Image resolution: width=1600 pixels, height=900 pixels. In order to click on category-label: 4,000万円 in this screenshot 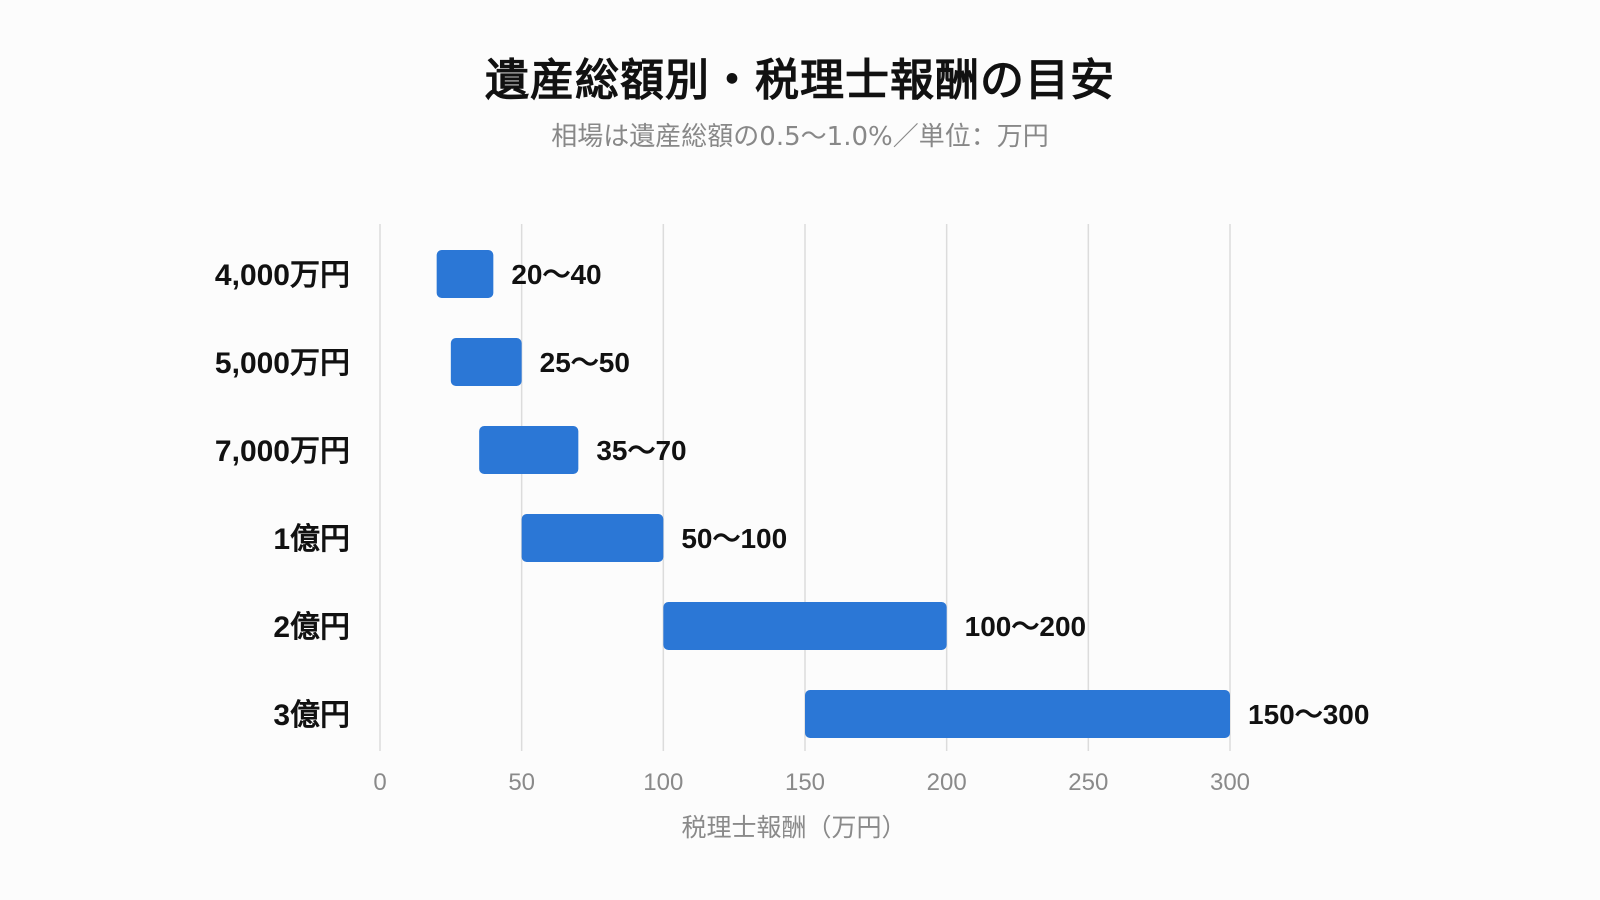, I will do `click(282, 275)`.